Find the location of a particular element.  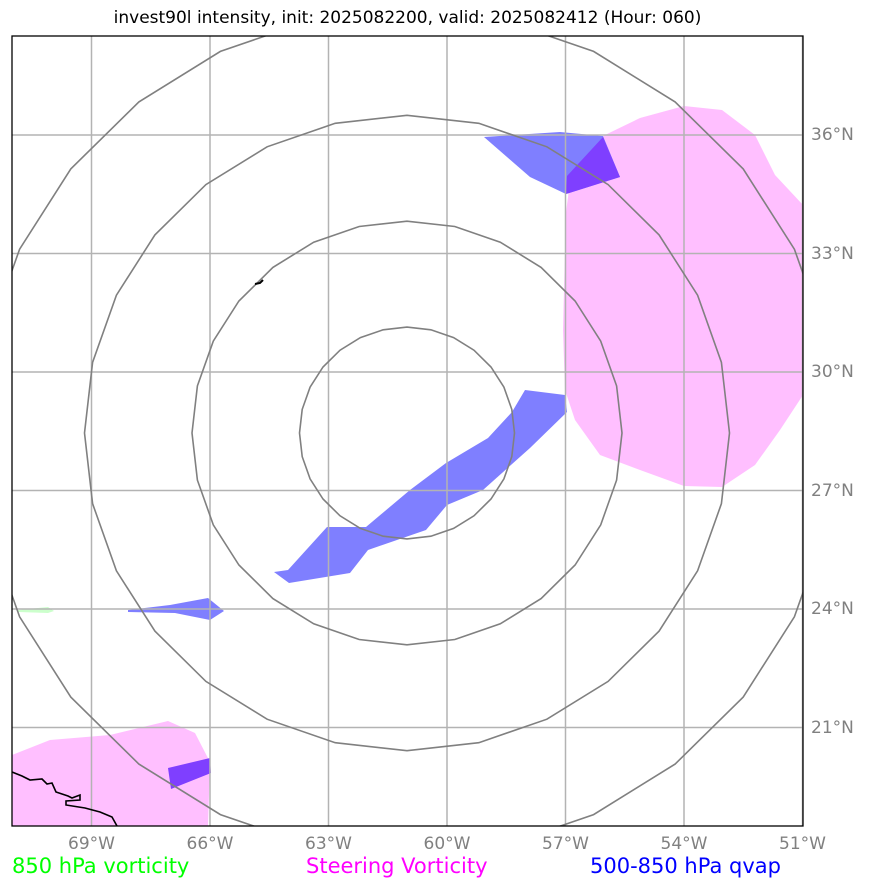

lat-tick-label: 24°N is located at coordinates (832, 609).